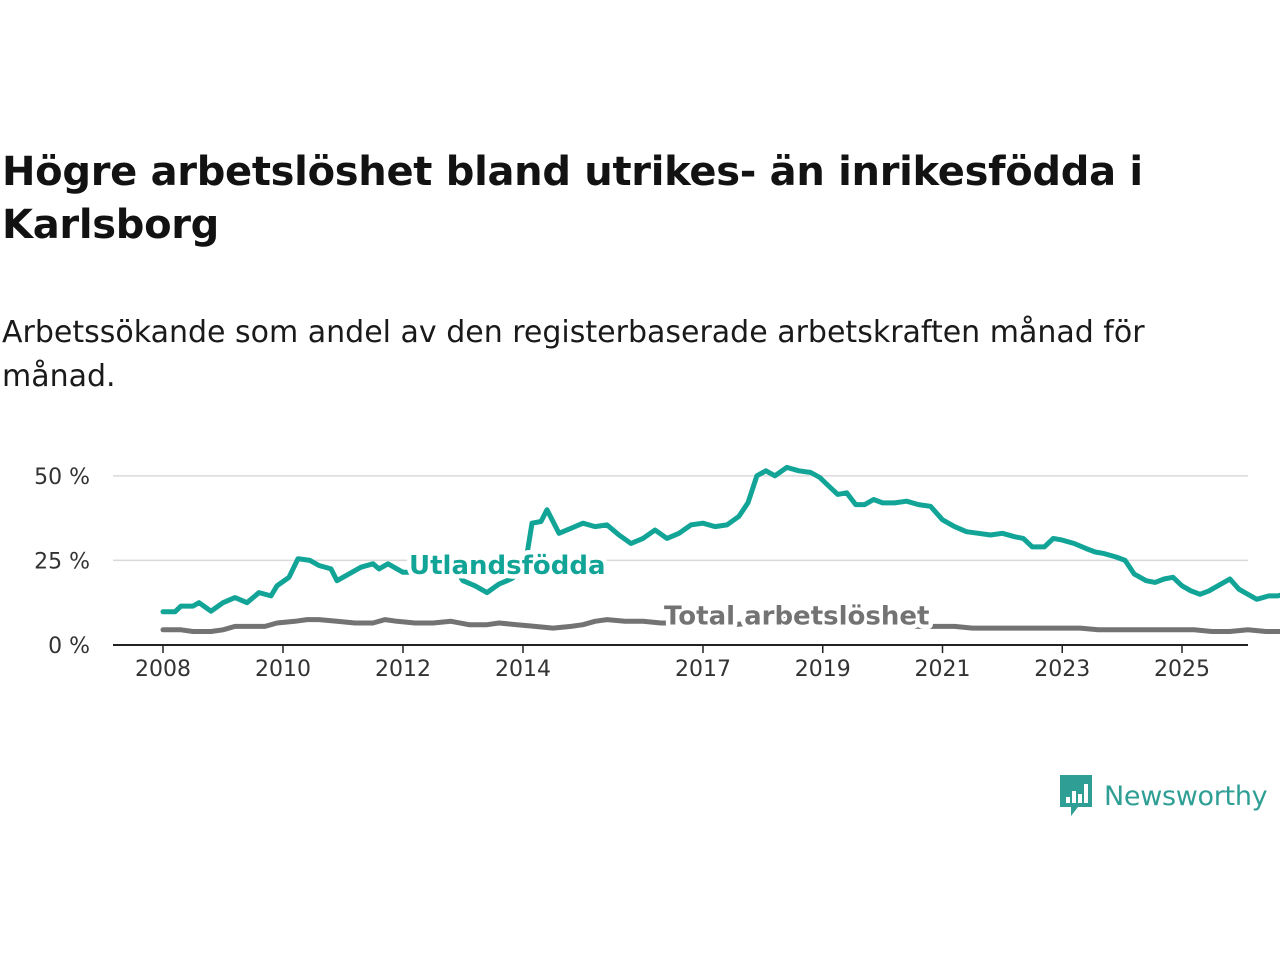 This screenshot has width=1280, height=960. I want to click on x-tick-label: 2023, so click(1062, 669).